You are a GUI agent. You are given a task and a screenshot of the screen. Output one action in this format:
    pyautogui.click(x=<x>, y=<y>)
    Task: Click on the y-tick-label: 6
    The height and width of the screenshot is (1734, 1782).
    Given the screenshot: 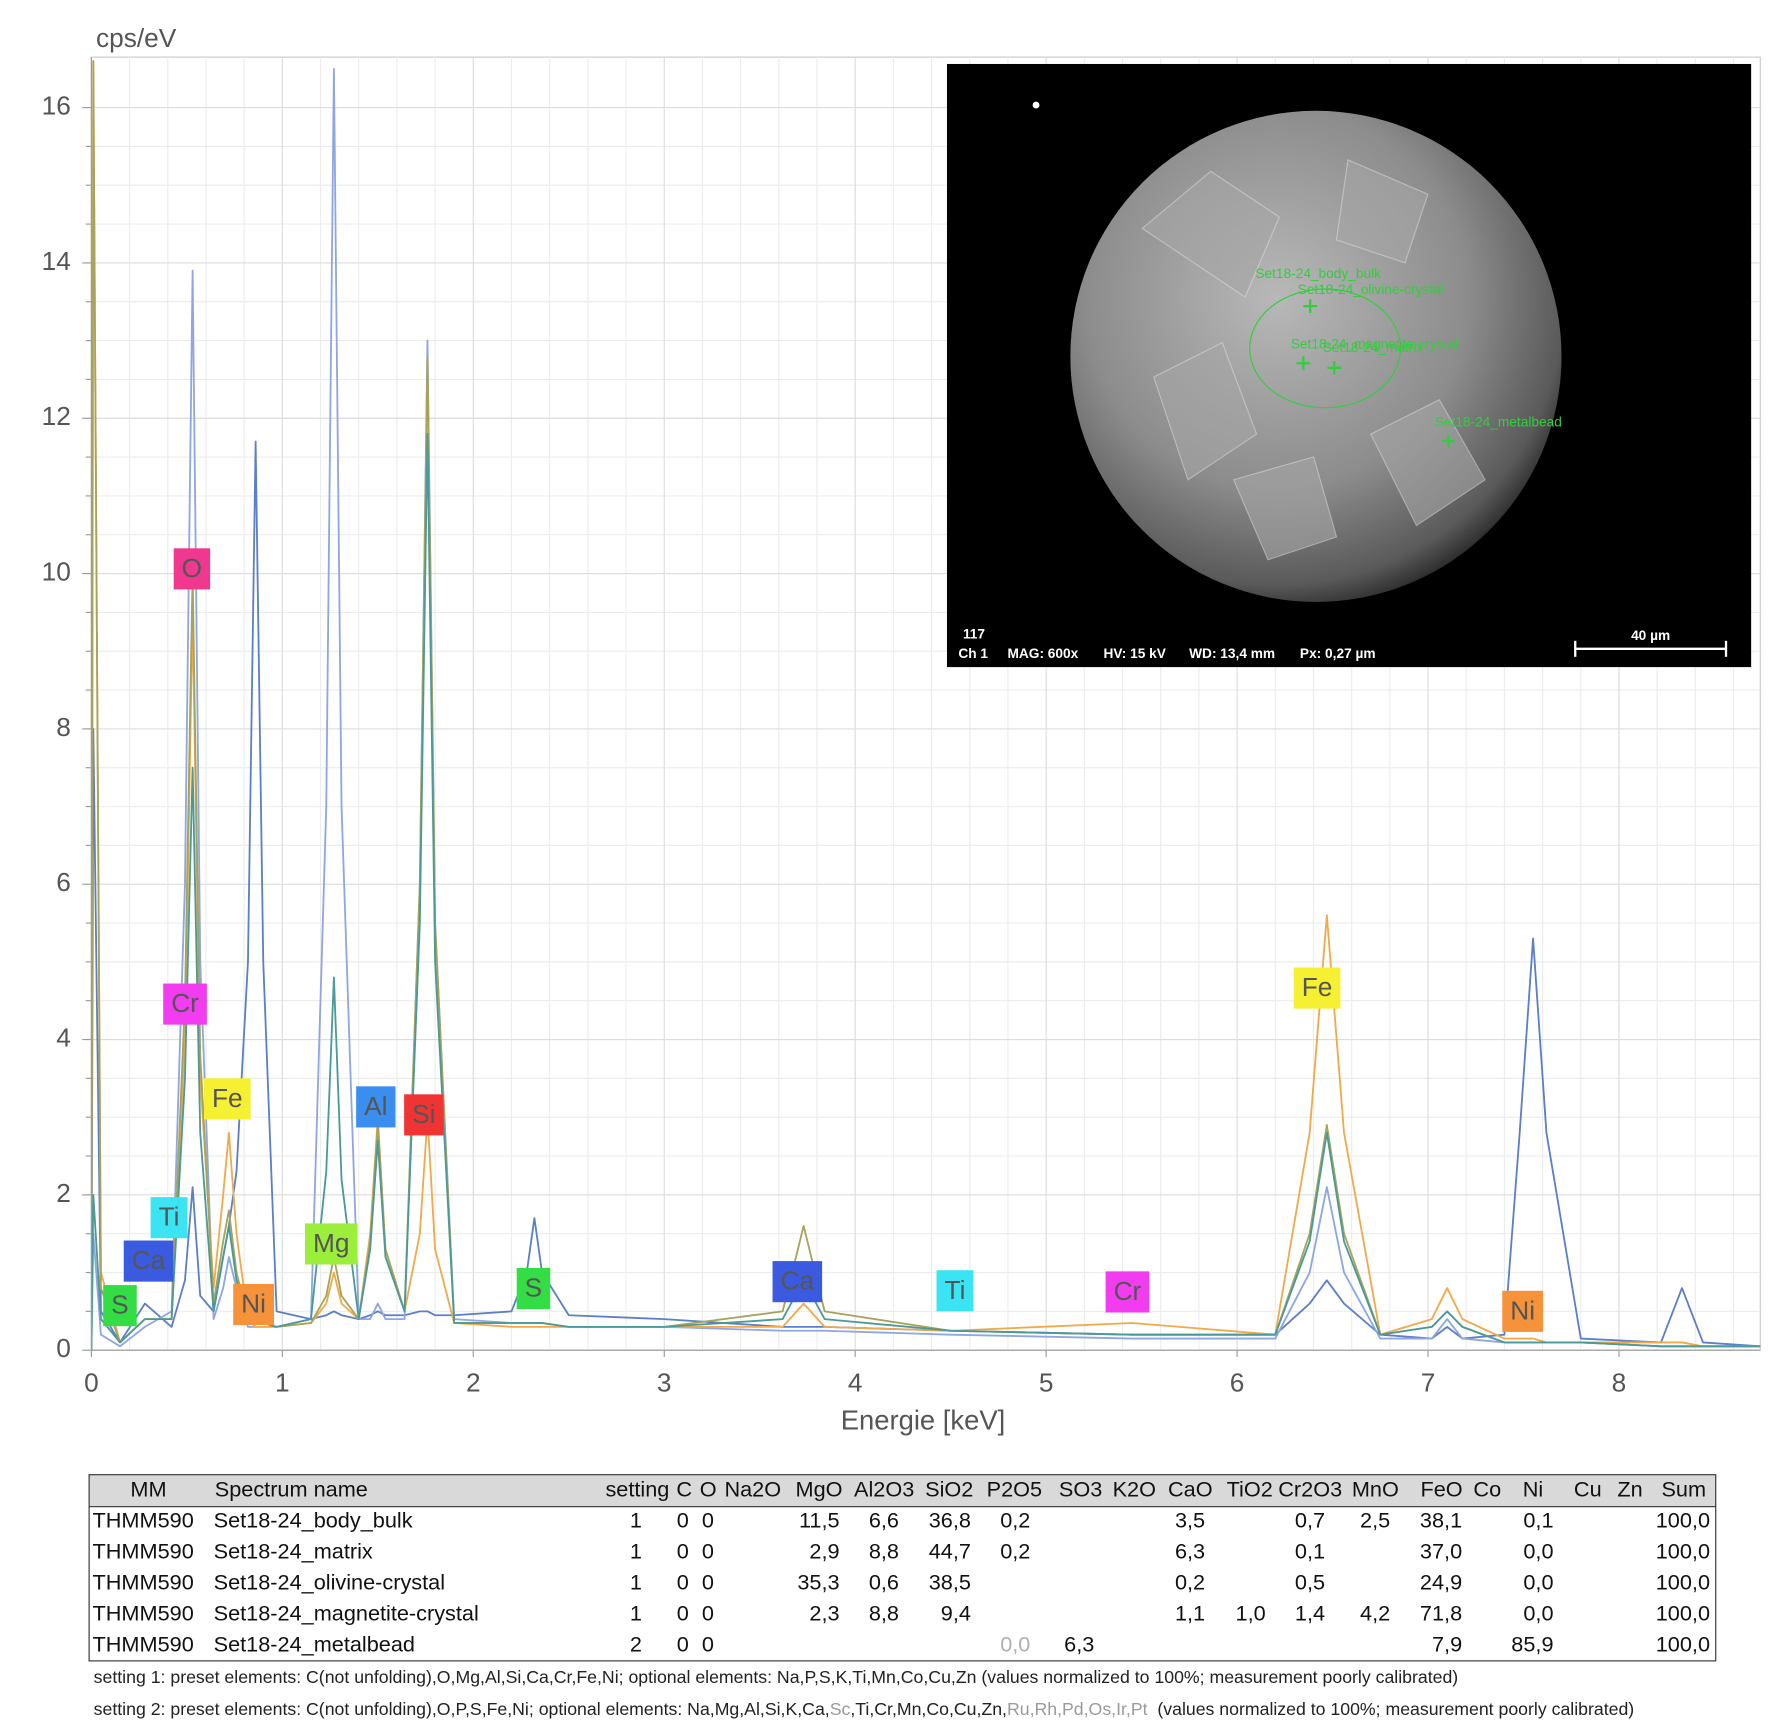 What is the action you would take?
    pyautogui.click(x=63, y=882)
    